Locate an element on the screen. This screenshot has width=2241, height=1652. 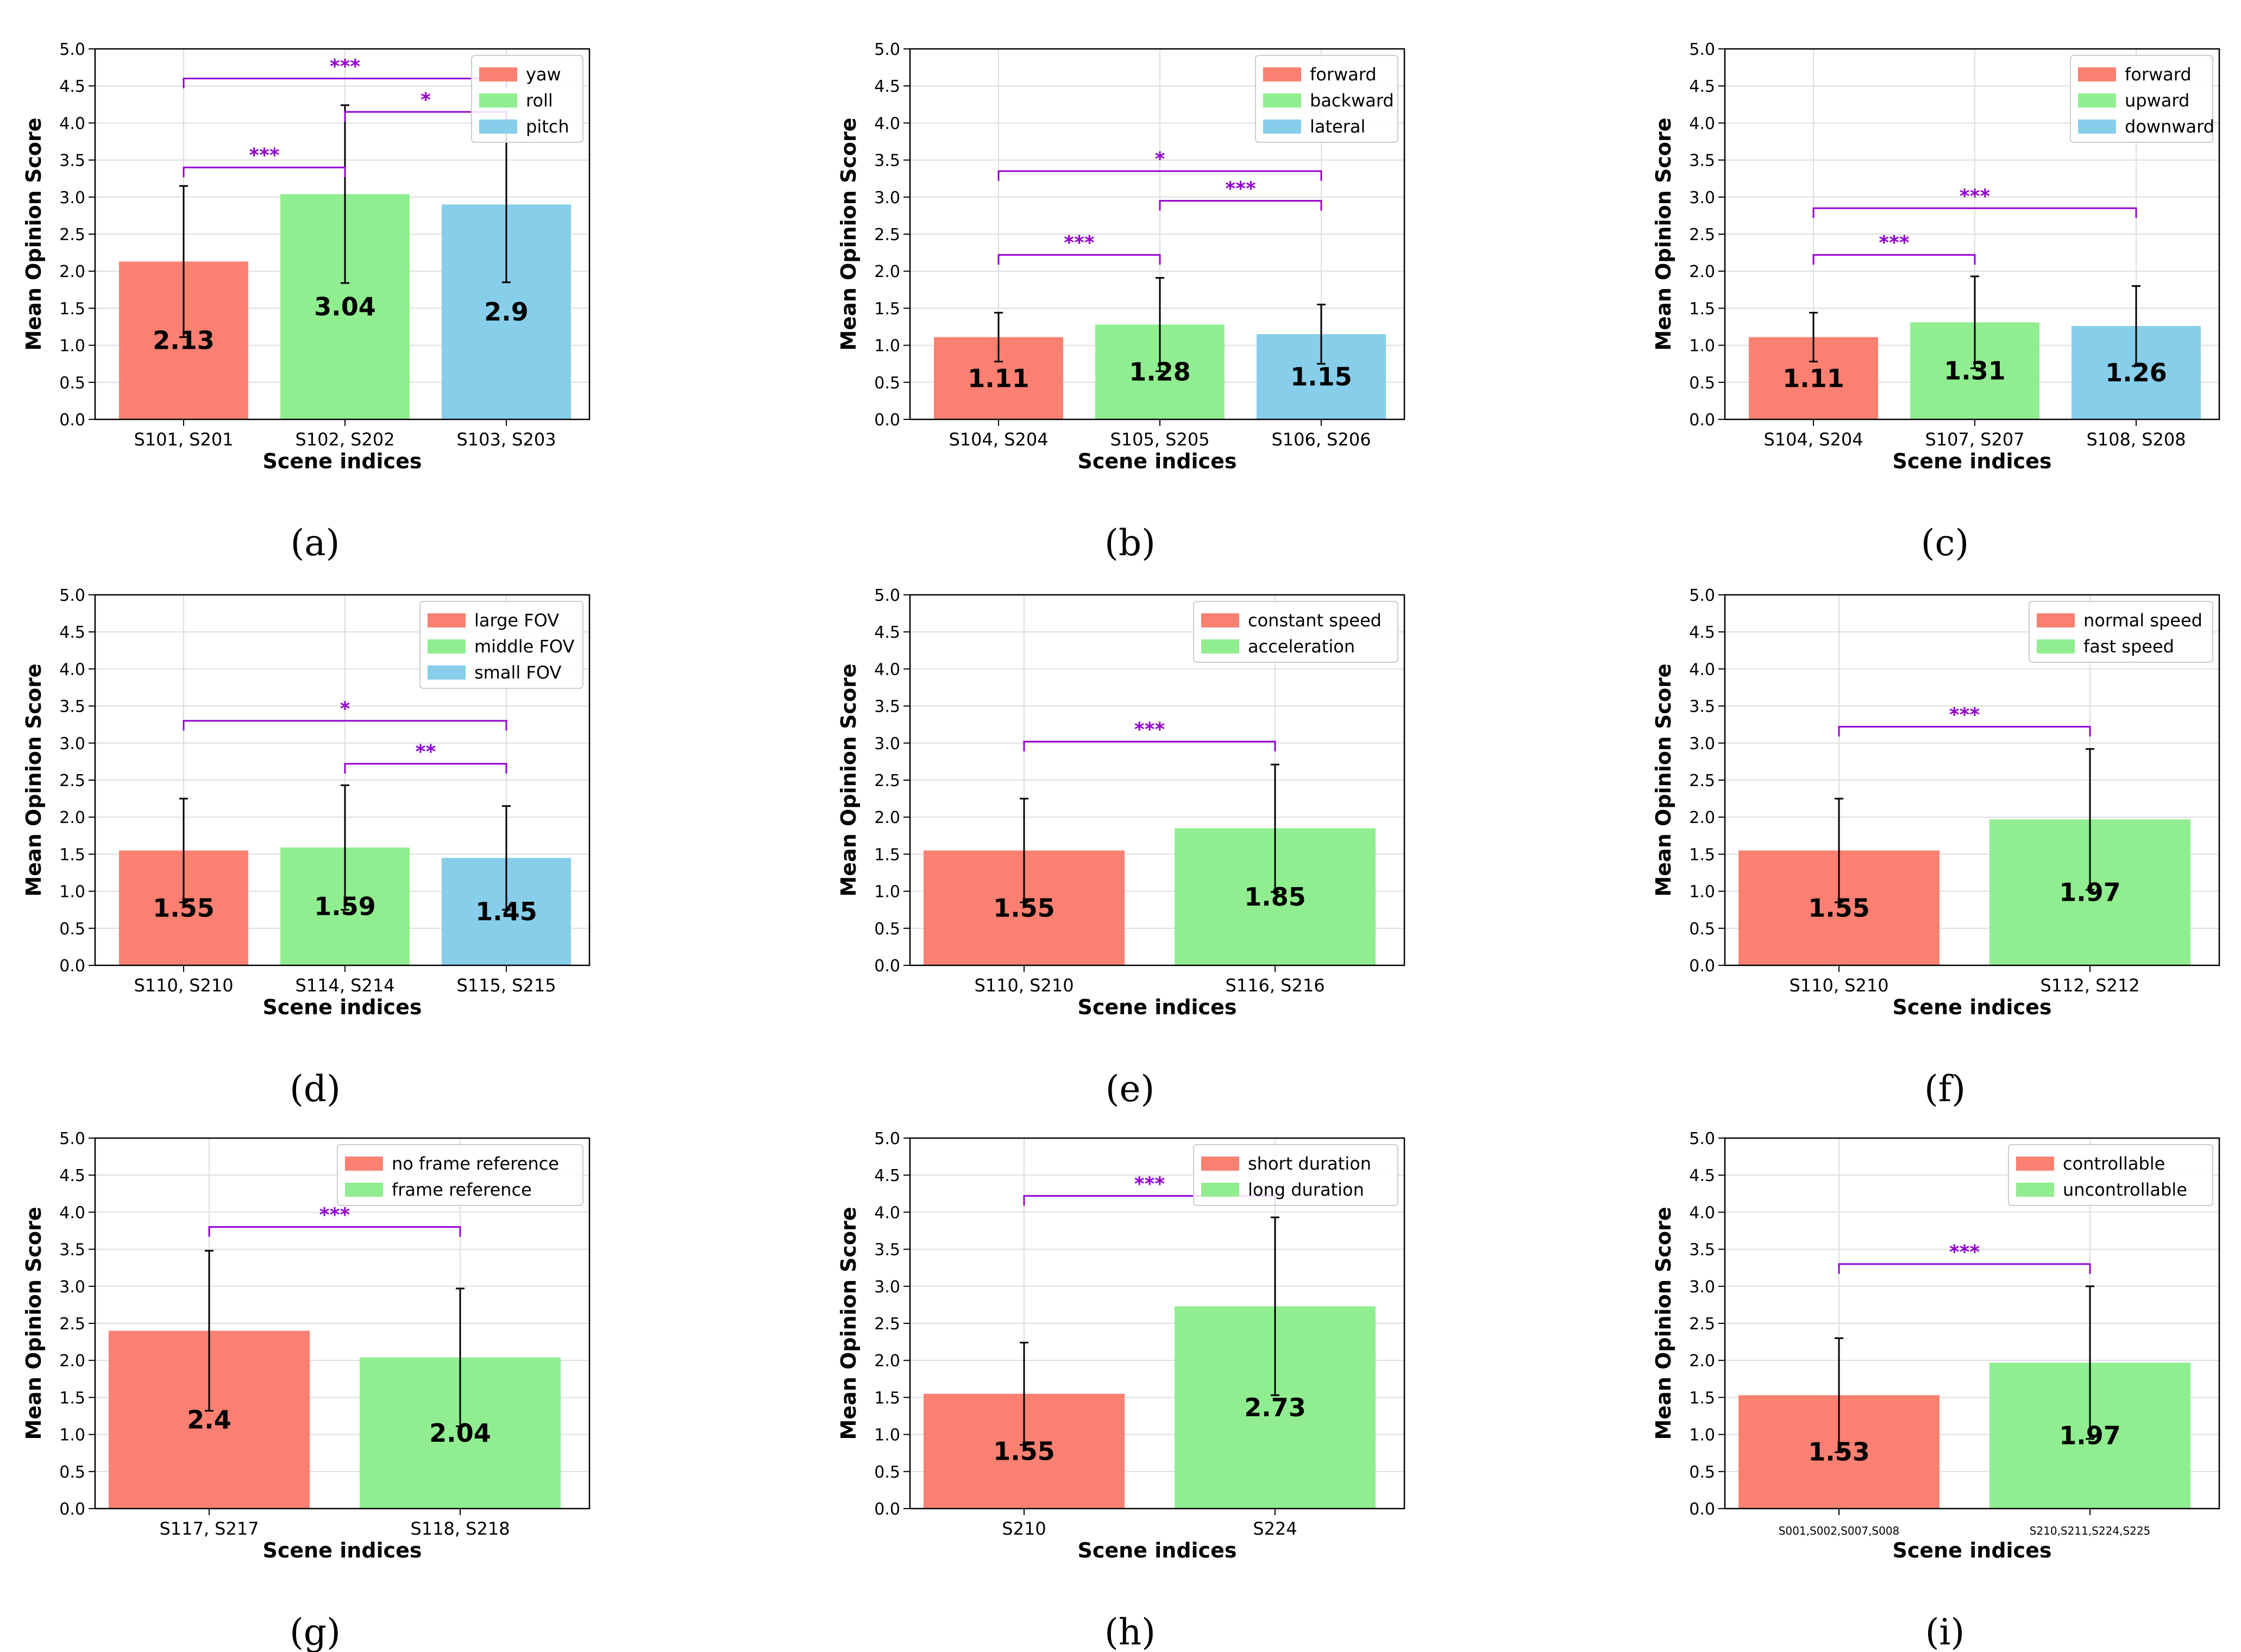
legend-label: frame reference is located at coordinates (462, 1190).